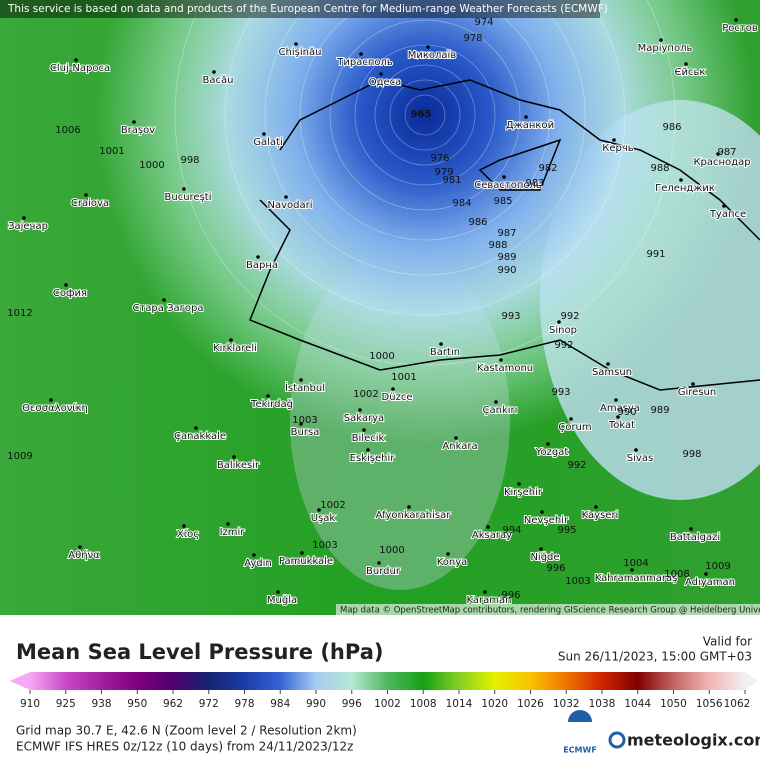 Image resolution: width=760 pixels, height=760 pixels. Describe the element at coordinates (209, 704) in the screenshot. I see `colorbar-tick-label: 972` at that location.